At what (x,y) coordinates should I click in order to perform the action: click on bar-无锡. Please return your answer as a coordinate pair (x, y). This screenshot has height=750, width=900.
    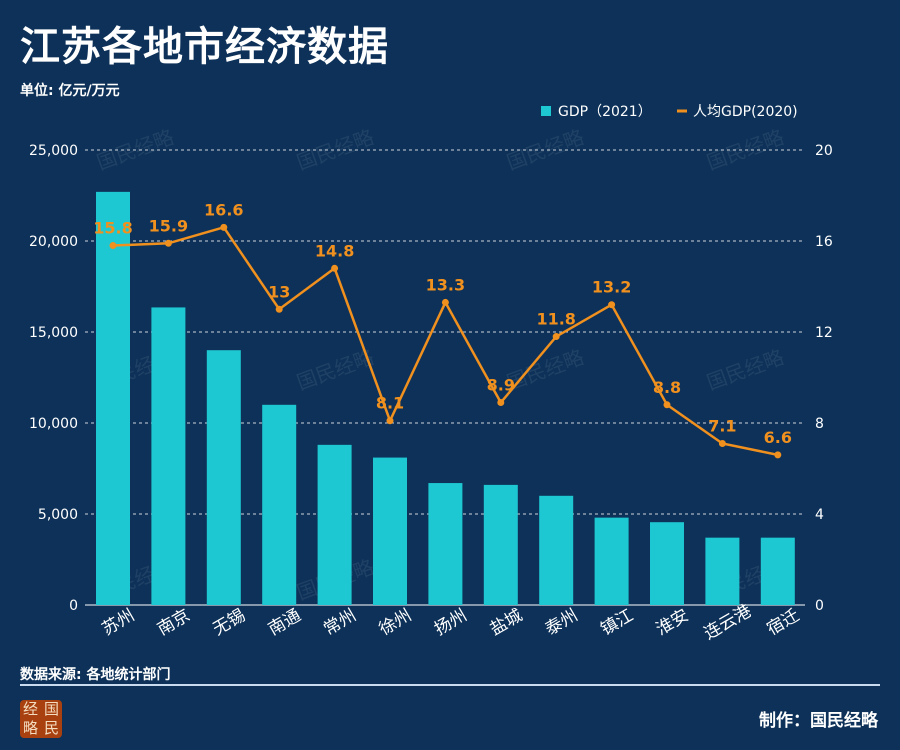
    Looking at the image, I should click on (223, 477).